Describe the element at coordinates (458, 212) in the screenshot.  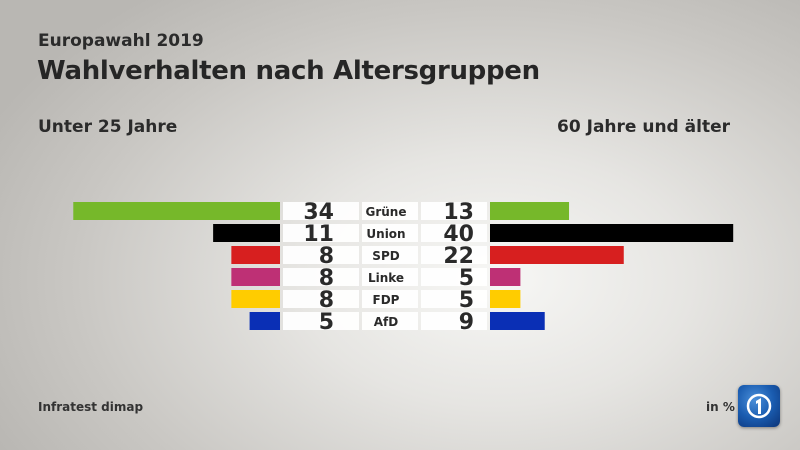
I see `value-label-right-gruene: 13` at that location.